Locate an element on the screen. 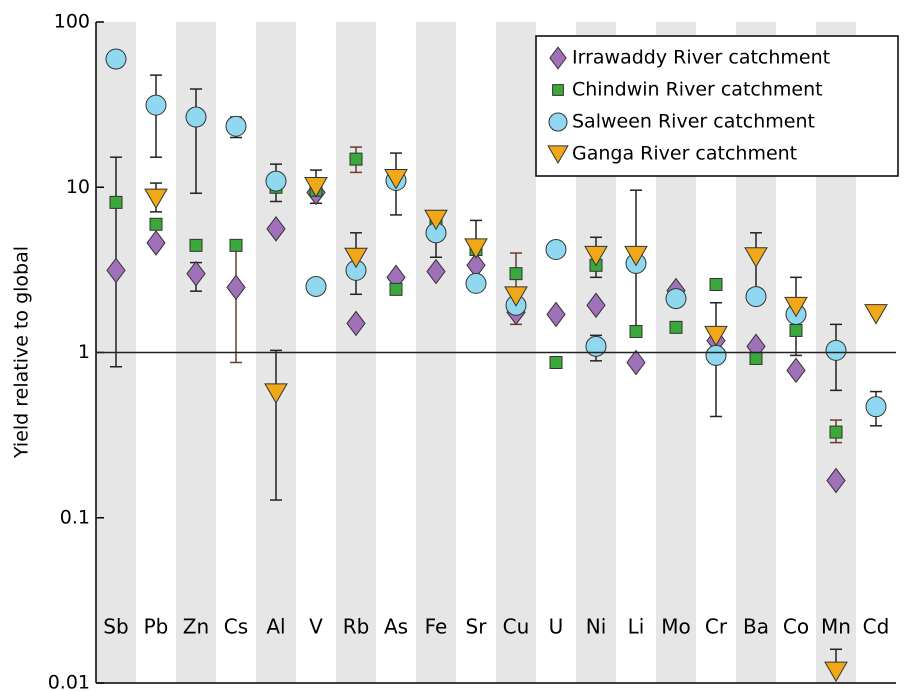 Image resolution: width=906 pixels, height=691 pixels. x-category-label: As is located at coordinates (396, 627).